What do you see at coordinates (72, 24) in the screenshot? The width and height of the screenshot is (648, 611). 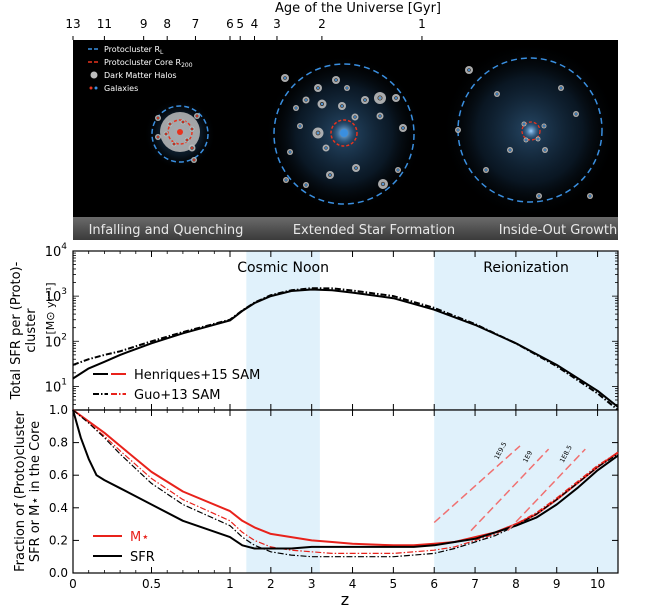 I see `top-axis-tick-label: 13` at bounding box center [72, 24].